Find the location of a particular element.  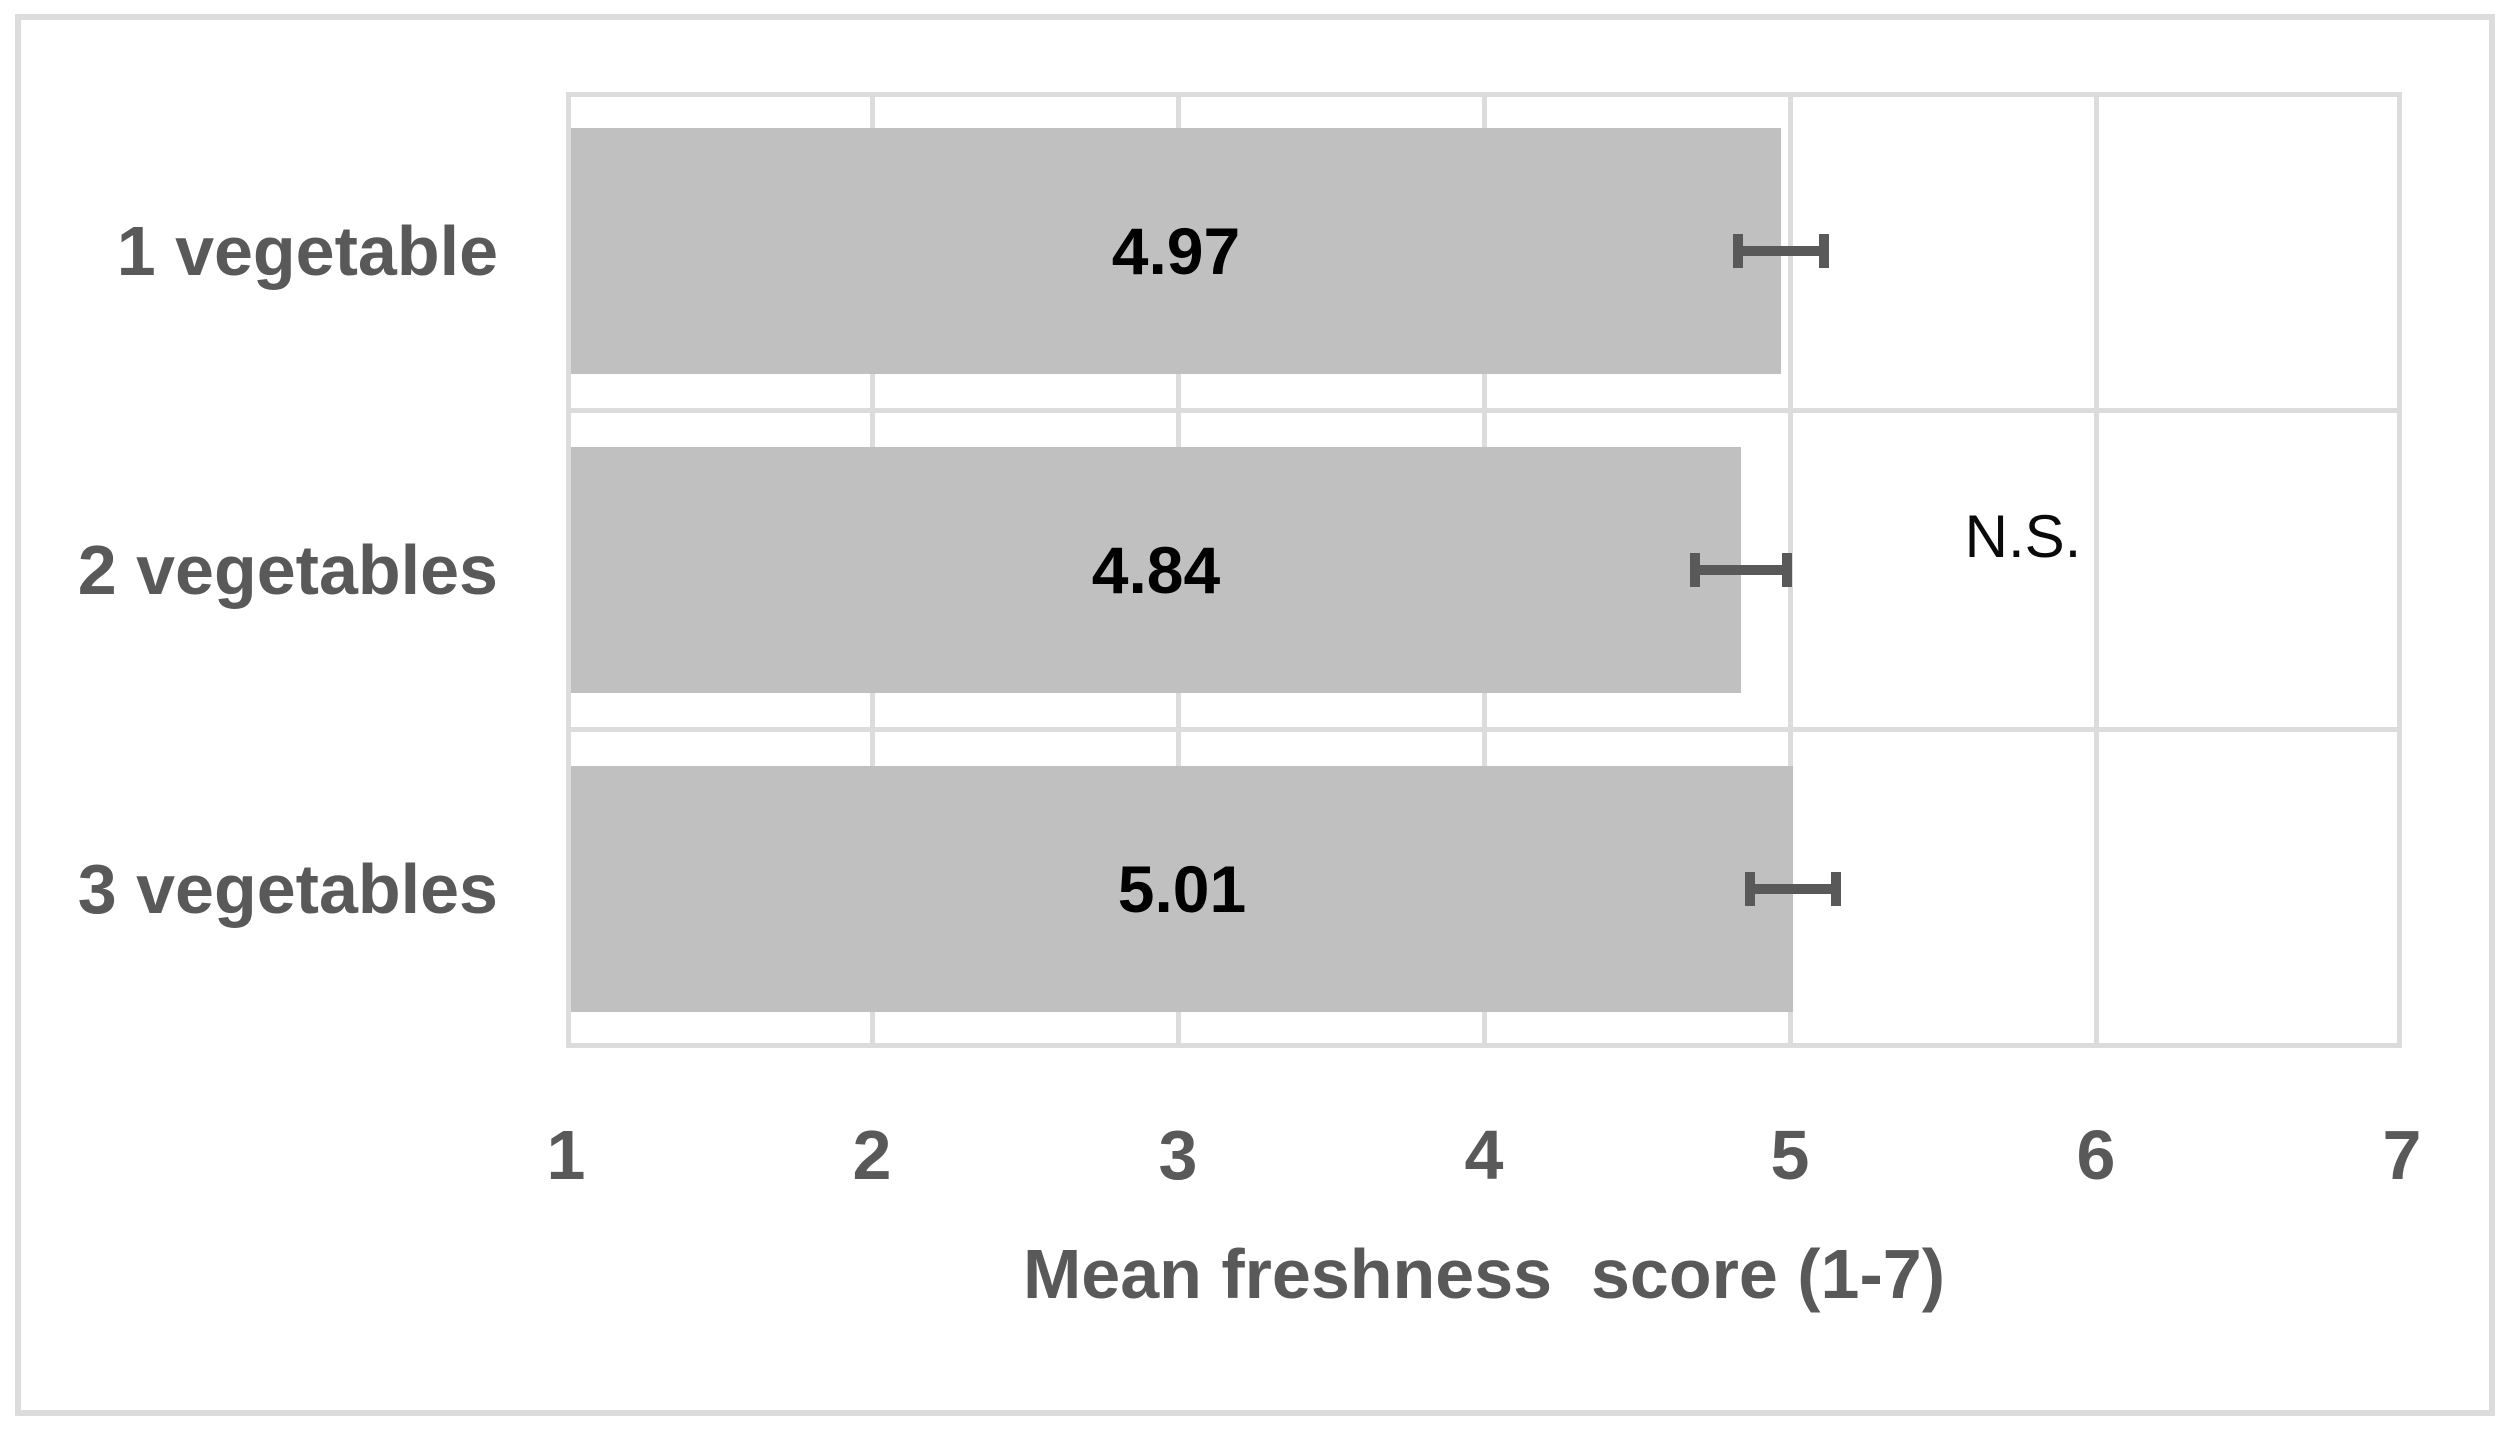

x-tick-label: 5 is located at coordinates (1790, 1155).